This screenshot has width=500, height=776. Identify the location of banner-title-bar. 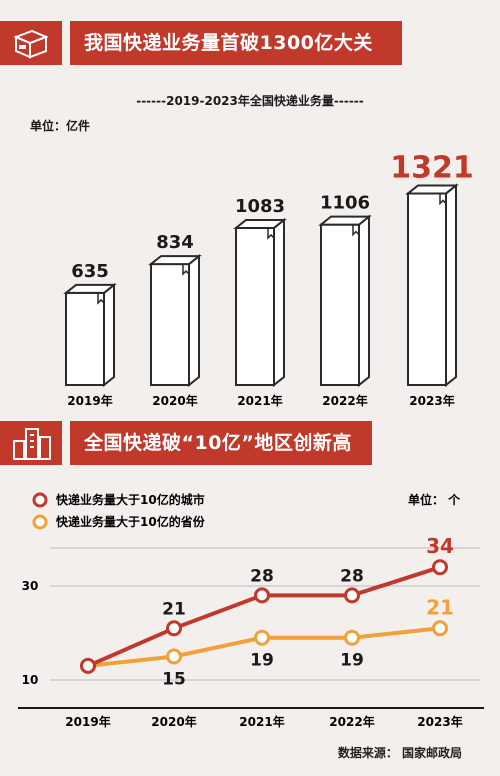
(236, 43).